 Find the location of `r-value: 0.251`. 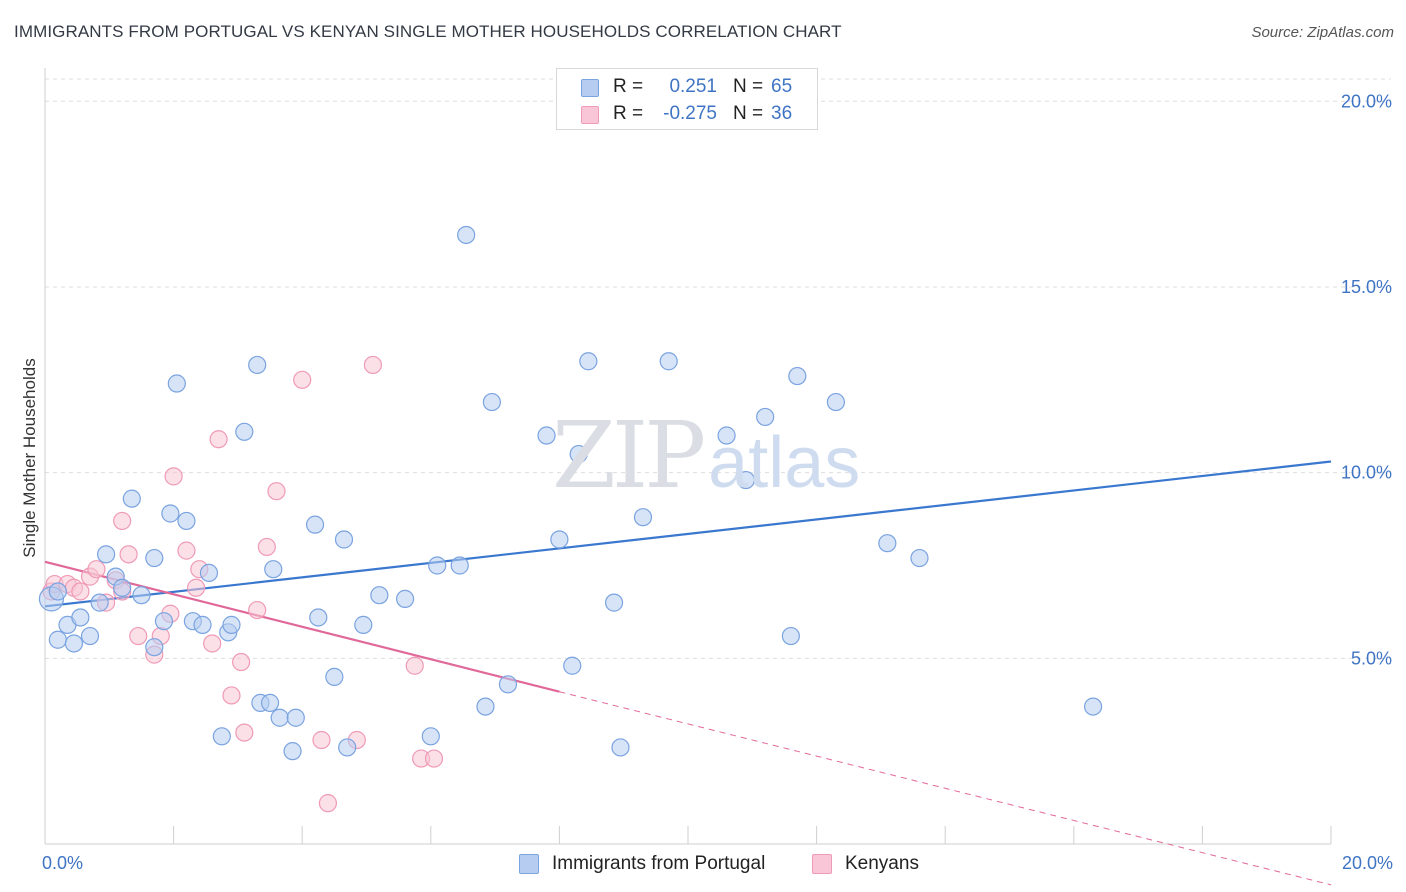

r-value: 0.251 is located at coordinates (693, 86).